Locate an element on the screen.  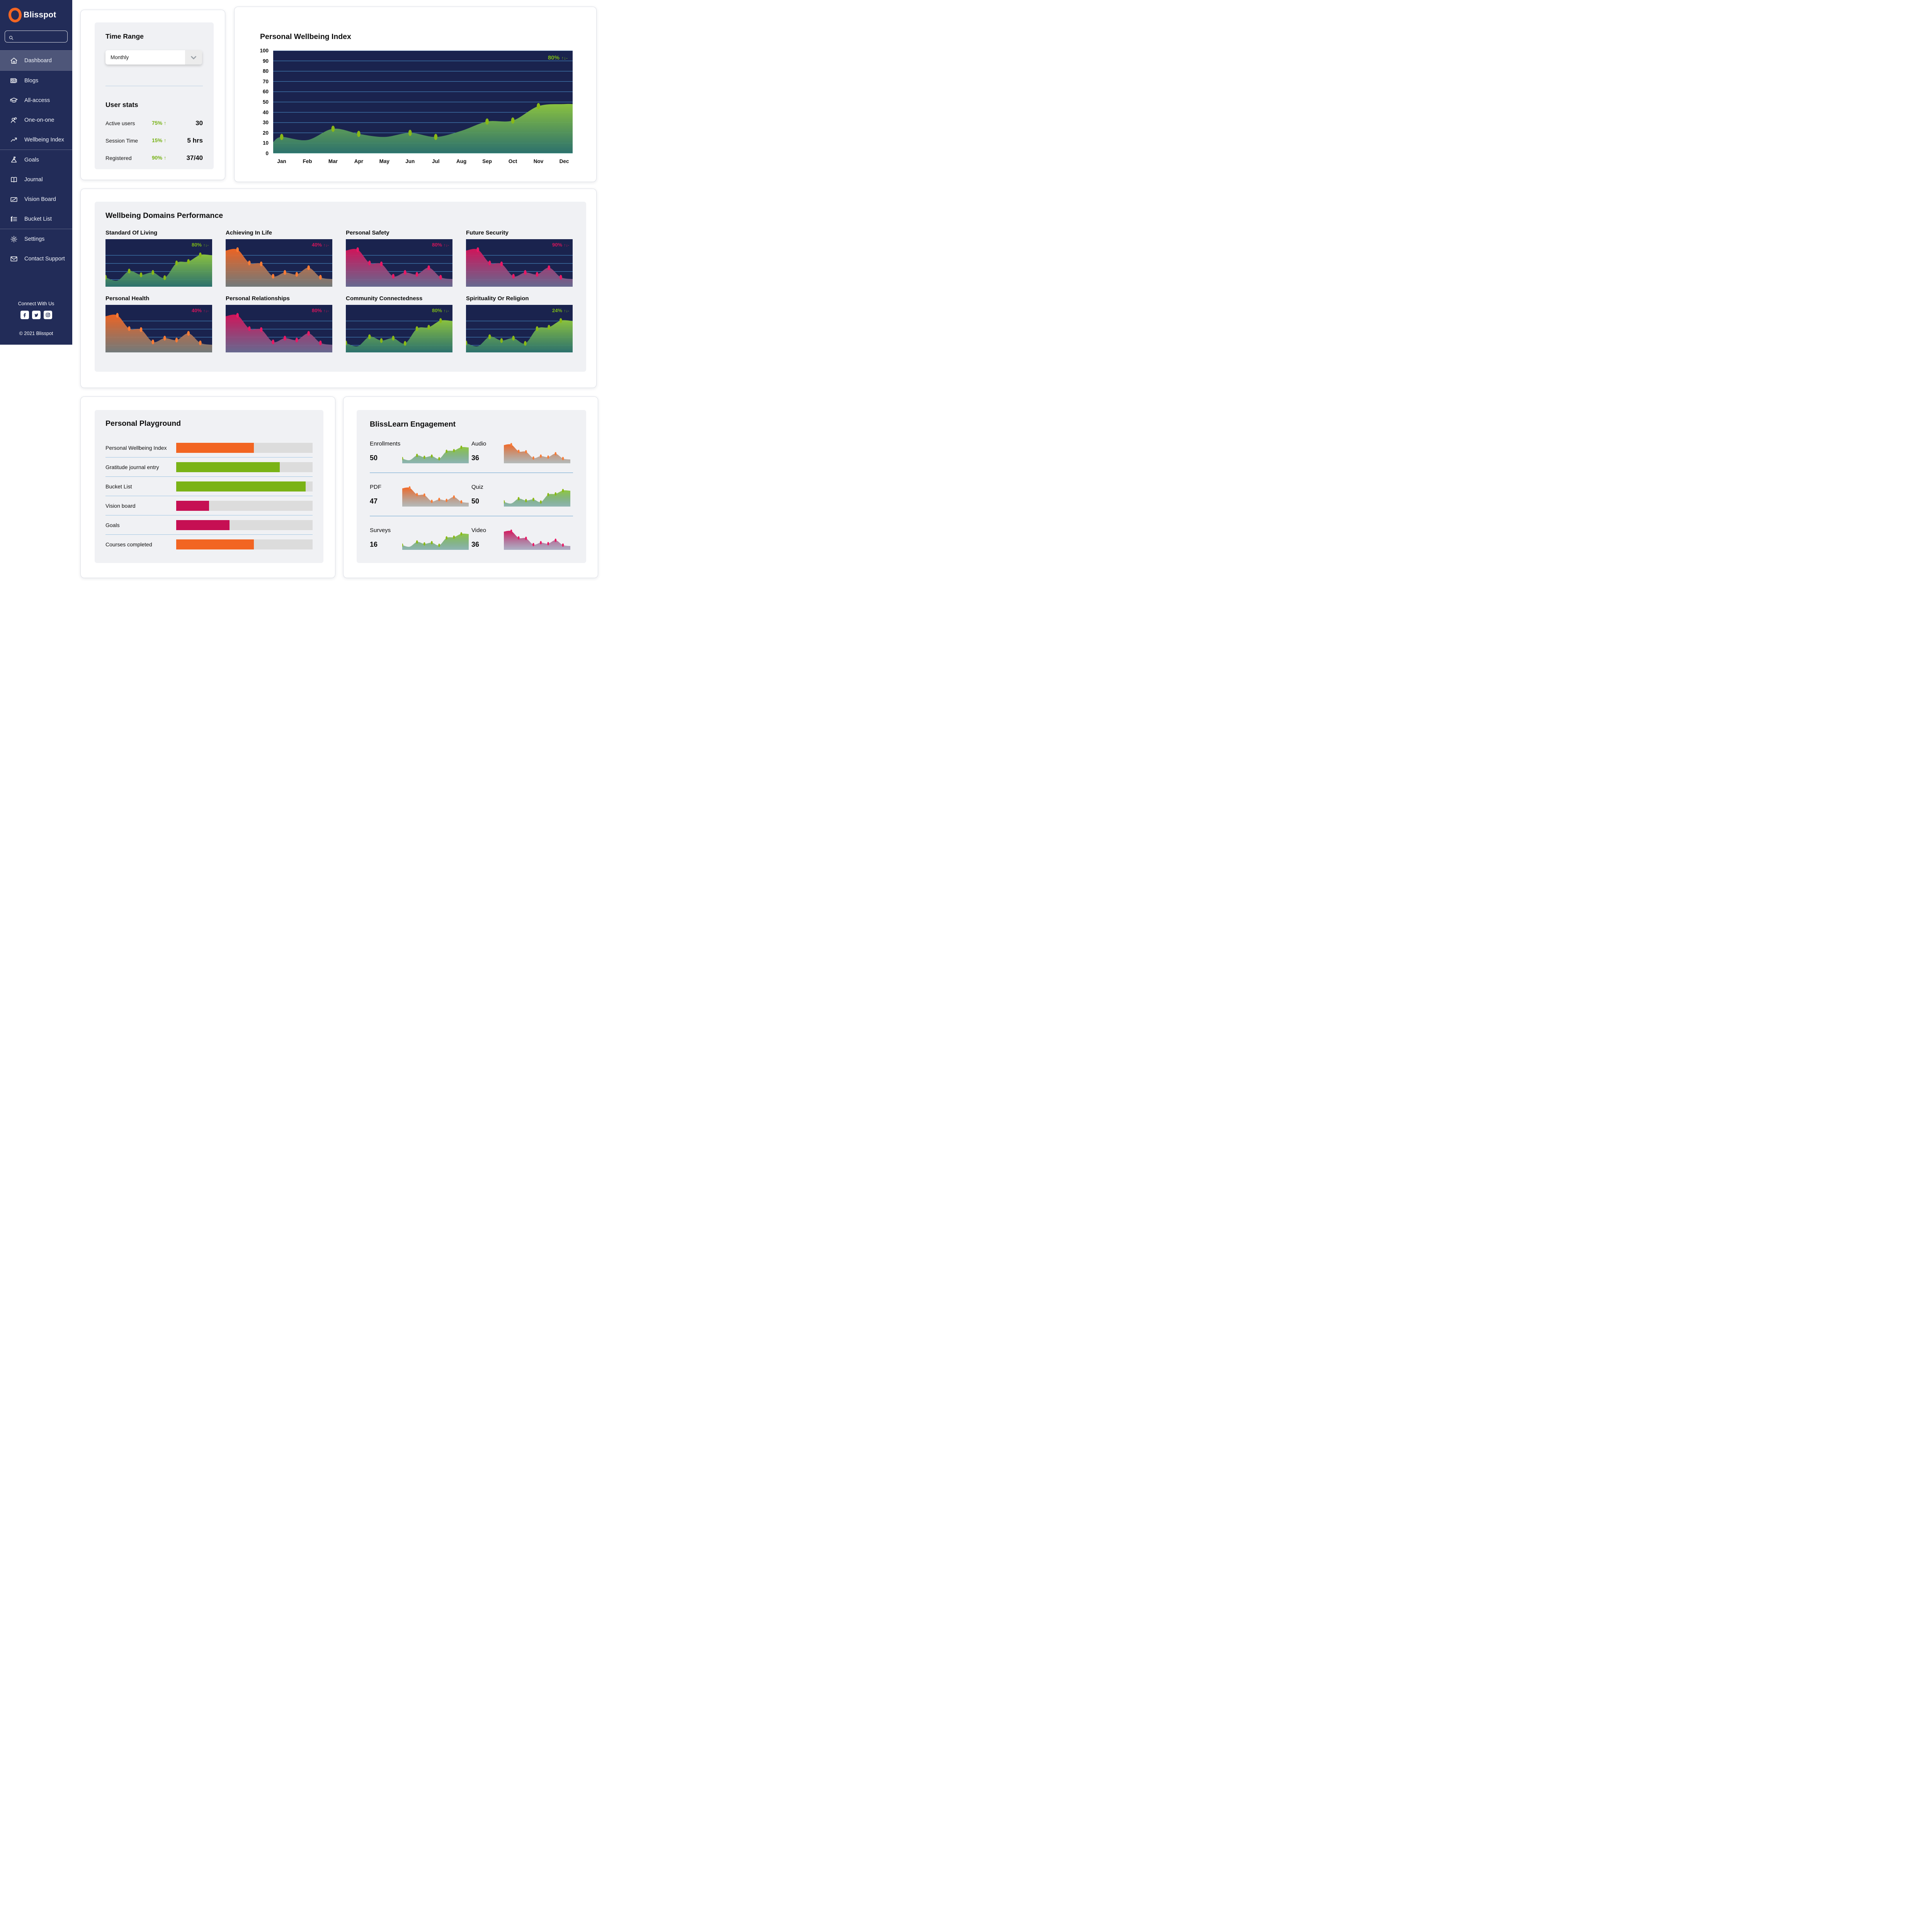
sidebar-item-blogs: Blogs is located at coordinates (36, 81).